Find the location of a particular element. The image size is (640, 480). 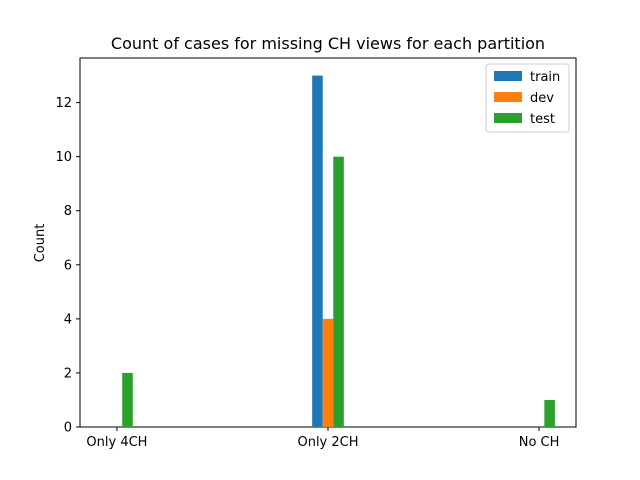

legend-label-train: train is located at coordinates (545, 77).